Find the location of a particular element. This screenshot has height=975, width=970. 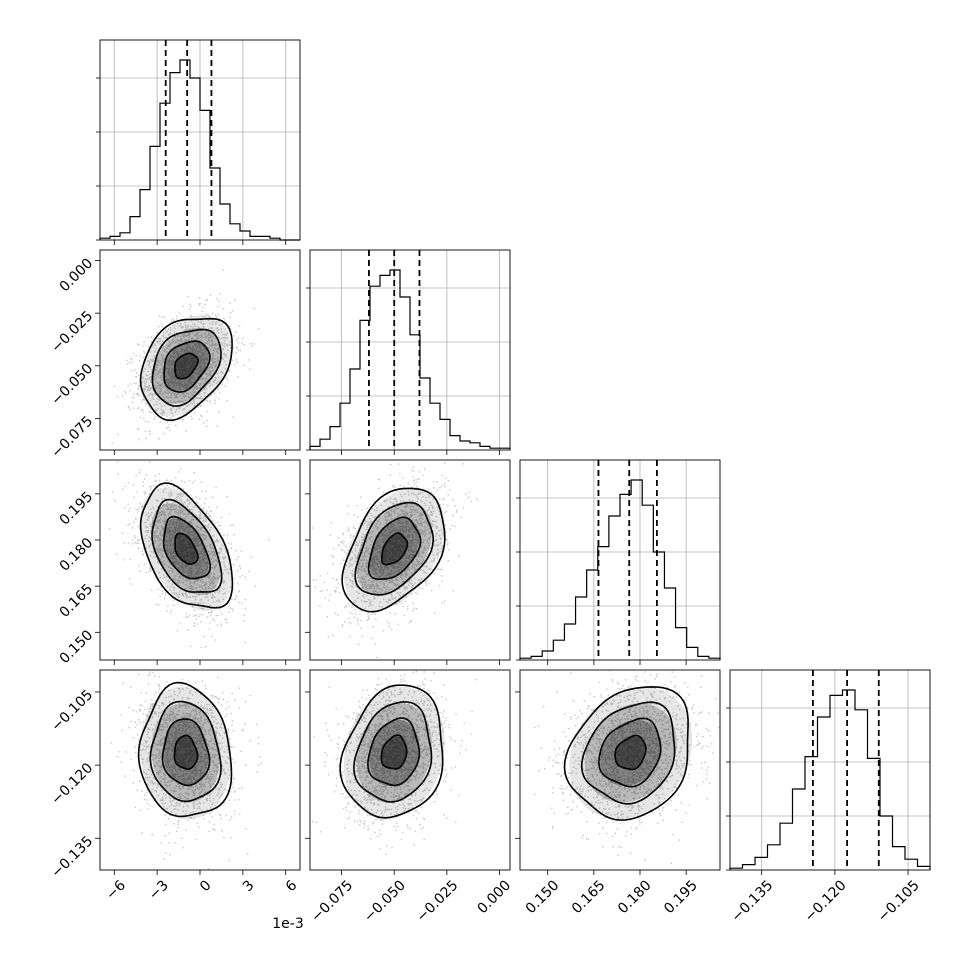

x-tick-label: 0.195 is located at coordinates (681, 897).